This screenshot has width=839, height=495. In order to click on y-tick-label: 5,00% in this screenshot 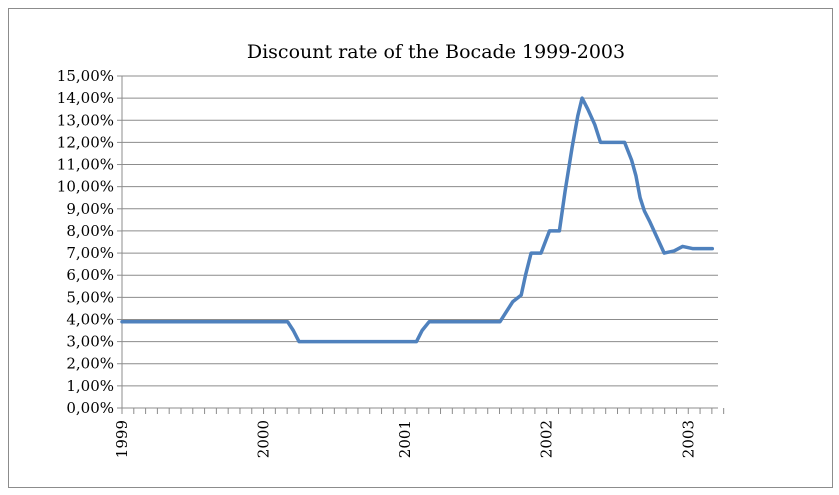, I will do `click(90, 297)`.